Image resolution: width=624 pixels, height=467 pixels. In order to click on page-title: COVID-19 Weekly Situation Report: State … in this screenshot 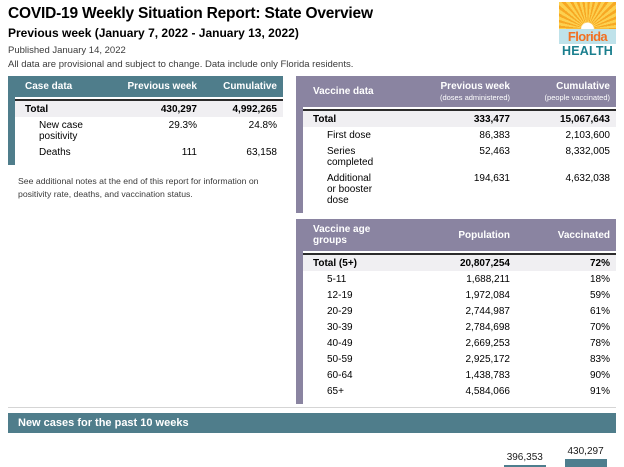, I will do `click(190, 13)`.